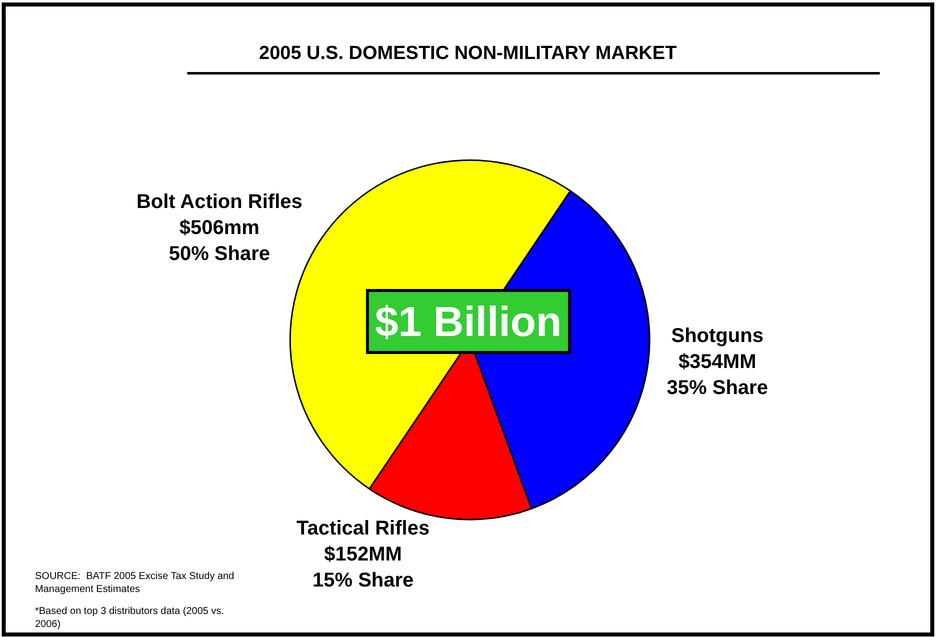  I want to click on source-note: SOURCE: BATF 2005 Excise Tax Study and Management Estimates, so click(134, 583).